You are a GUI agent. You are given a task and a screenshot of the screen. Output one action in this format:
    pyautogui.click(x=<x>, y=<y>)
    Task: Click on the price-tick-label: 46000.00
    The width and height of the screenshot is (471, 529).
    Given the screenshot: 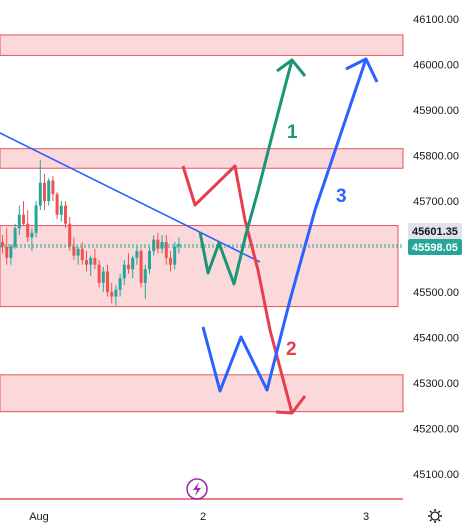 What is the action you would take?
    pyautogui.click(x=436, y=66)
    